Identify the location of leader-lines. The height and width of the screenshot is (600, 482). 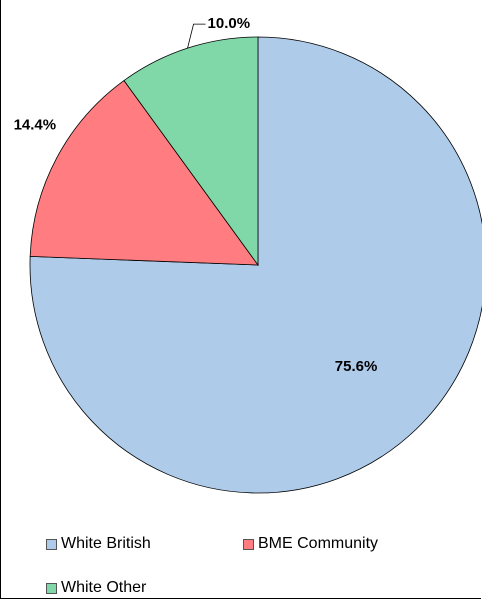
(196, 36).